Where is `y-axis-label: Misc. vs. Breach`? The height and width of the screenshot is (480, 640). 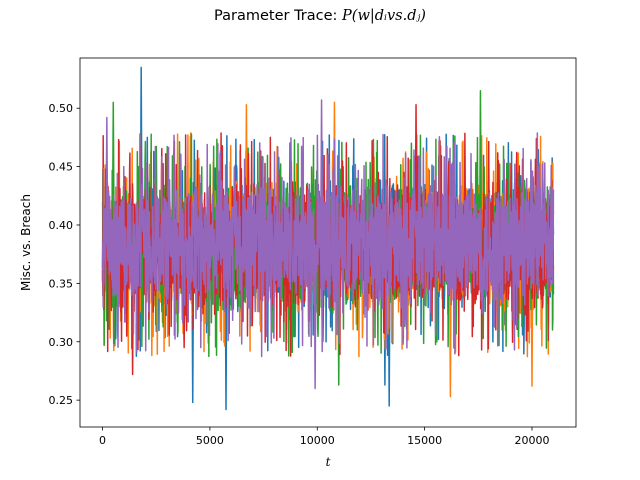
y-axis-label: Misc. vs. Breach is located at coordinates (26, 242).